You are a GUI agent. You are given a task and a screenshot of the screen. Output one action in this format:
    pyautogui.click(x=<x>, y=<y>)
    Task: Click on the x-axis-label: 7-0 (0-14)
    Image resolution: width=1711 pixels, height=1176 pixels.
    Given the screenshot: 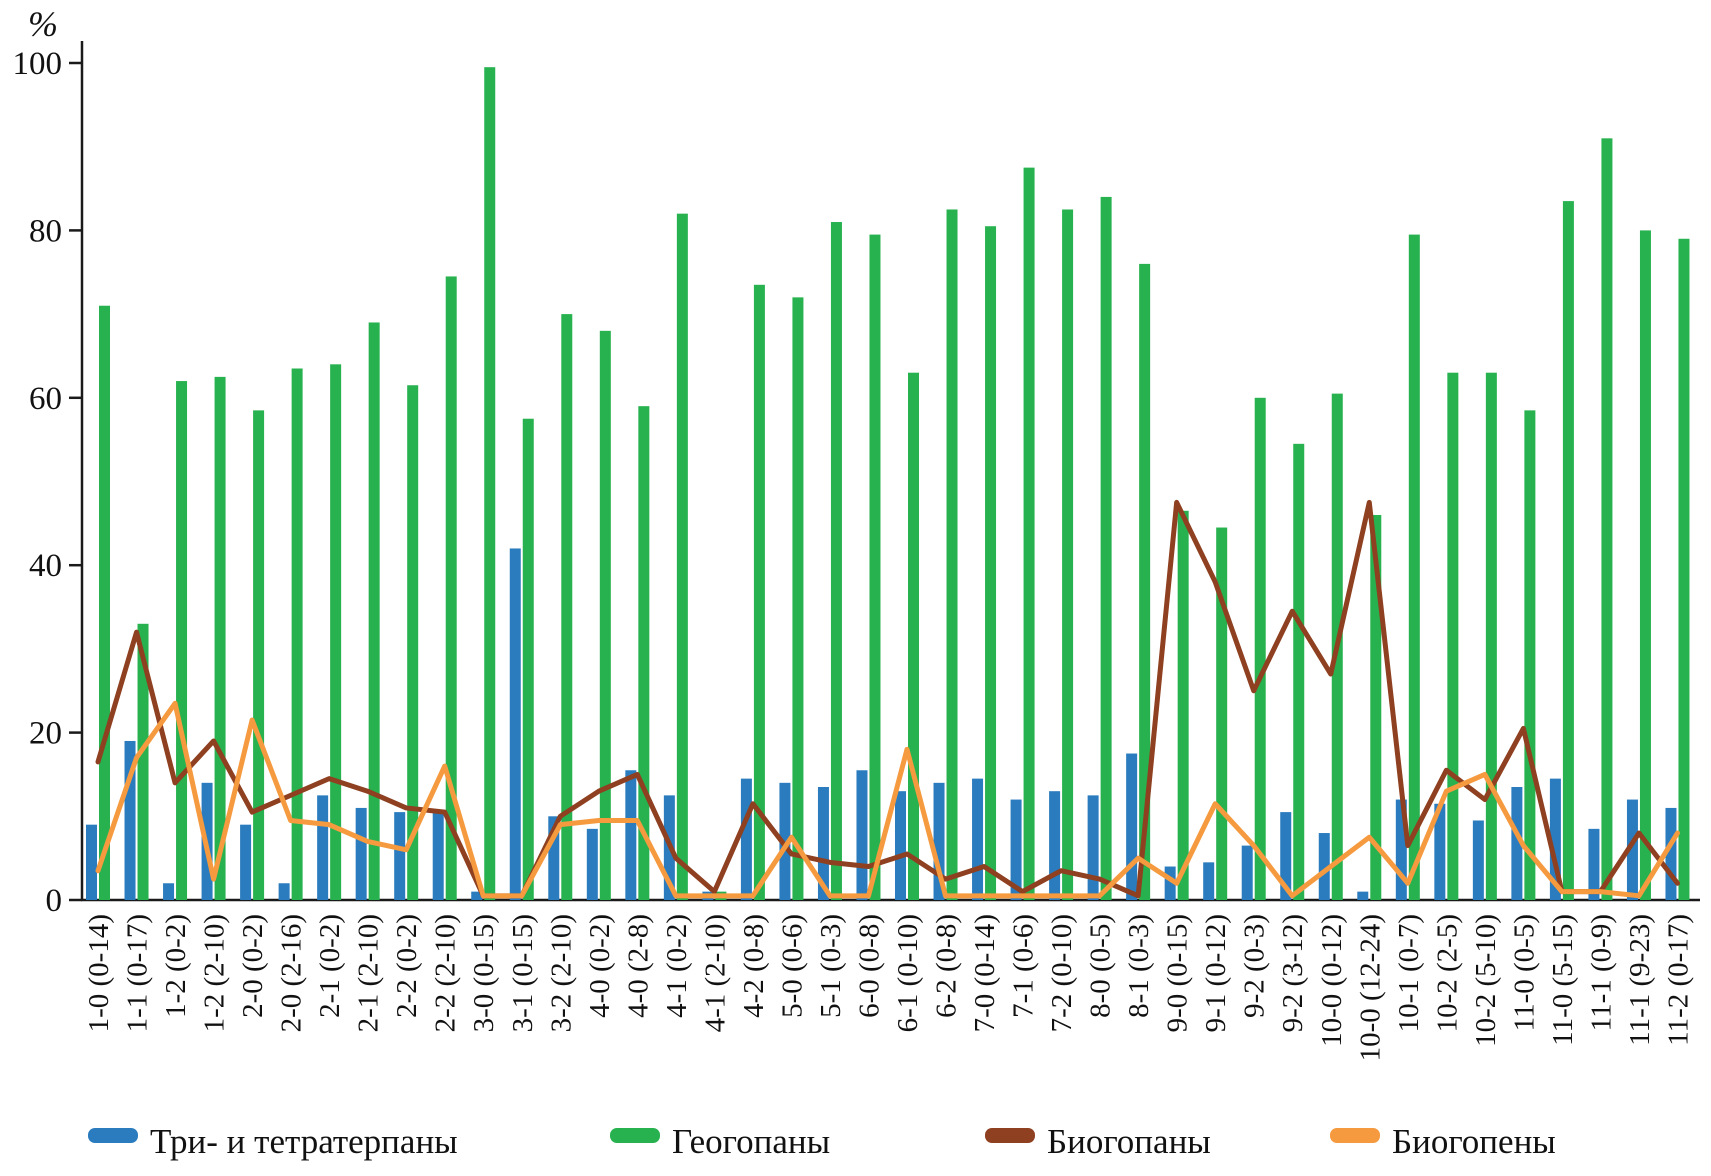 What is the action you would take?
    pyautogui.click(x=985, y=973)
    